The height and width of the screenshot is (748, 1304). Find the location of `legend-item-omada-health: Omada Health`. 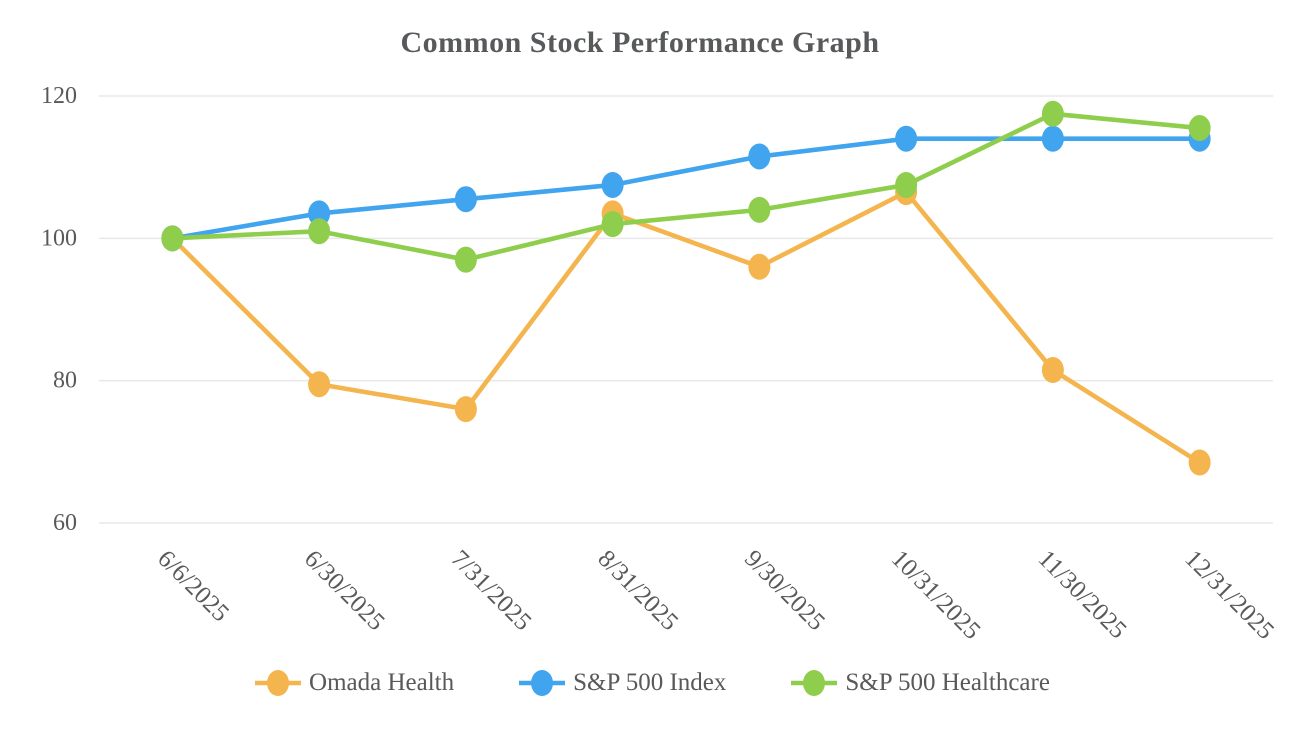

legend-item-omada-health: Omada Health is located at coordinates (354, 683).